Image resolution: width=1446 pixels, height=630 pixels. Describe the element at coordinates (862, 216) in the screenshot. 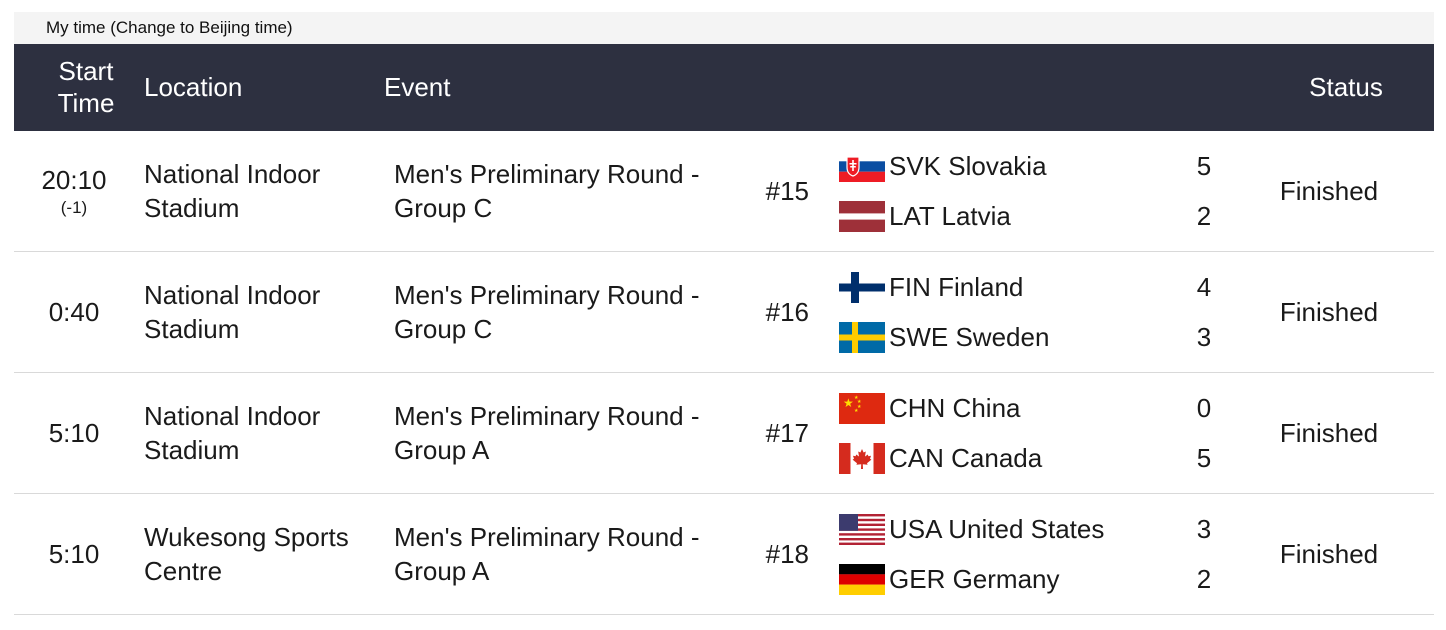

I see `flag-latvia-icon` at that location.